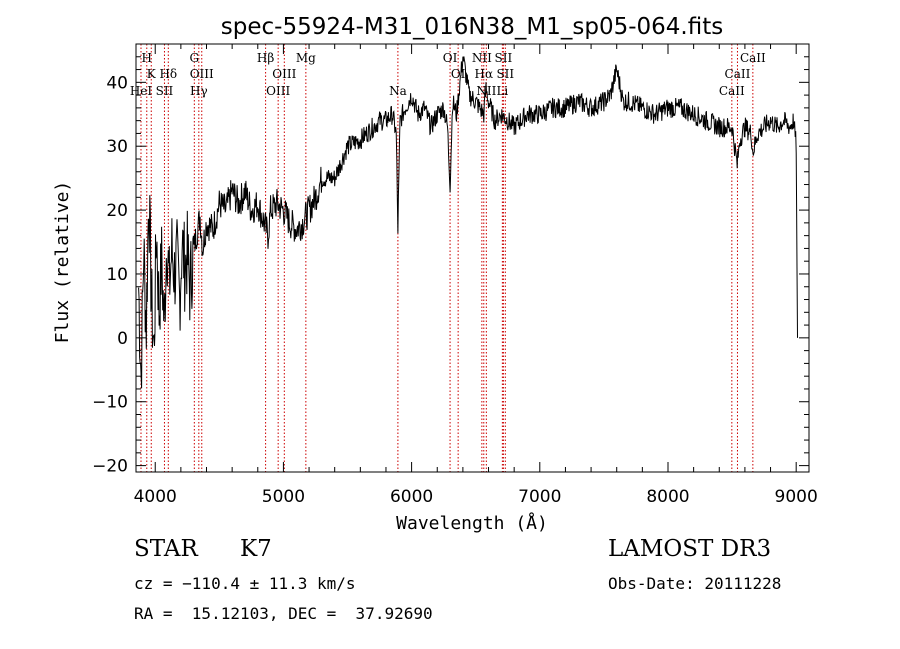  I want to click on line-label-19: SII, so click(505, 74).